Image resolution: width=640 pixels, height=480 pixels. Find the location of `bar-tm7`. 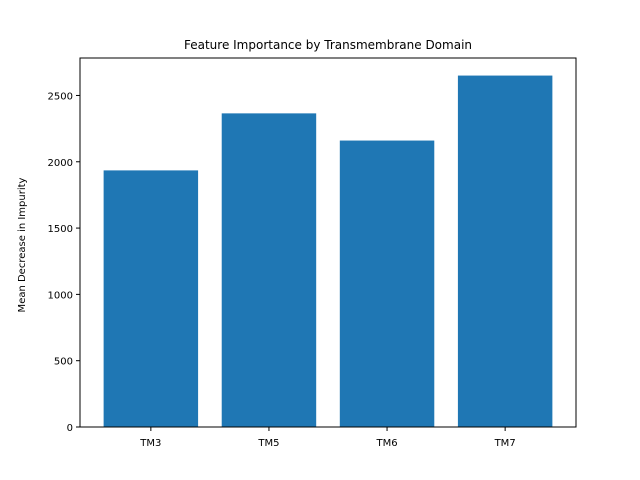

bar-tm7 is located at coordinates (505, 251).